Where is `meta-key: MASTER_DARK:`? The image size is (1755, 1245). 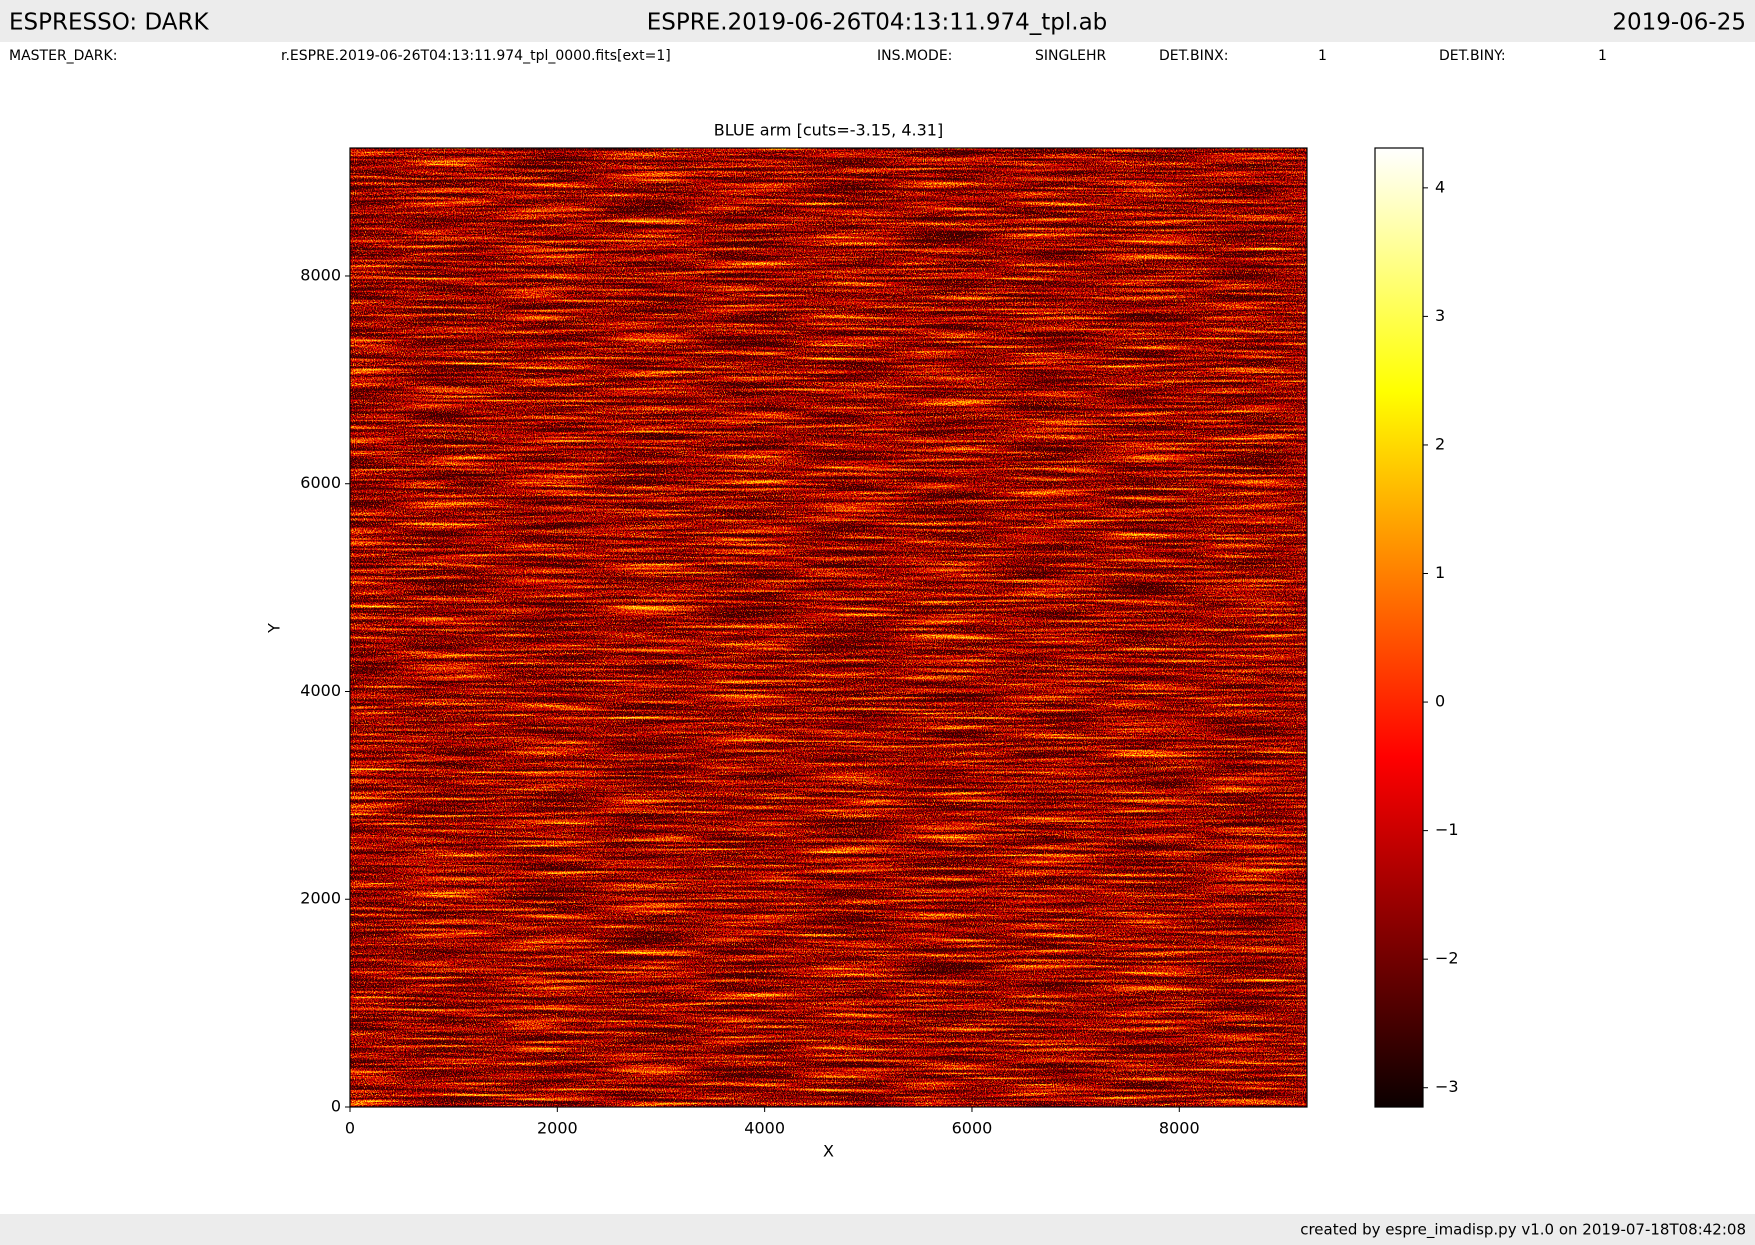
meta-key: MASTER_DARK: is located at coordinates (63, 56).